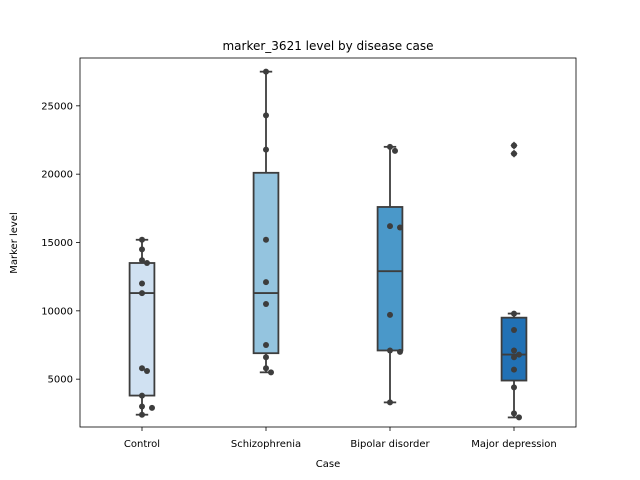  I want to click on x-tick-label: Control, so click(142, 444).